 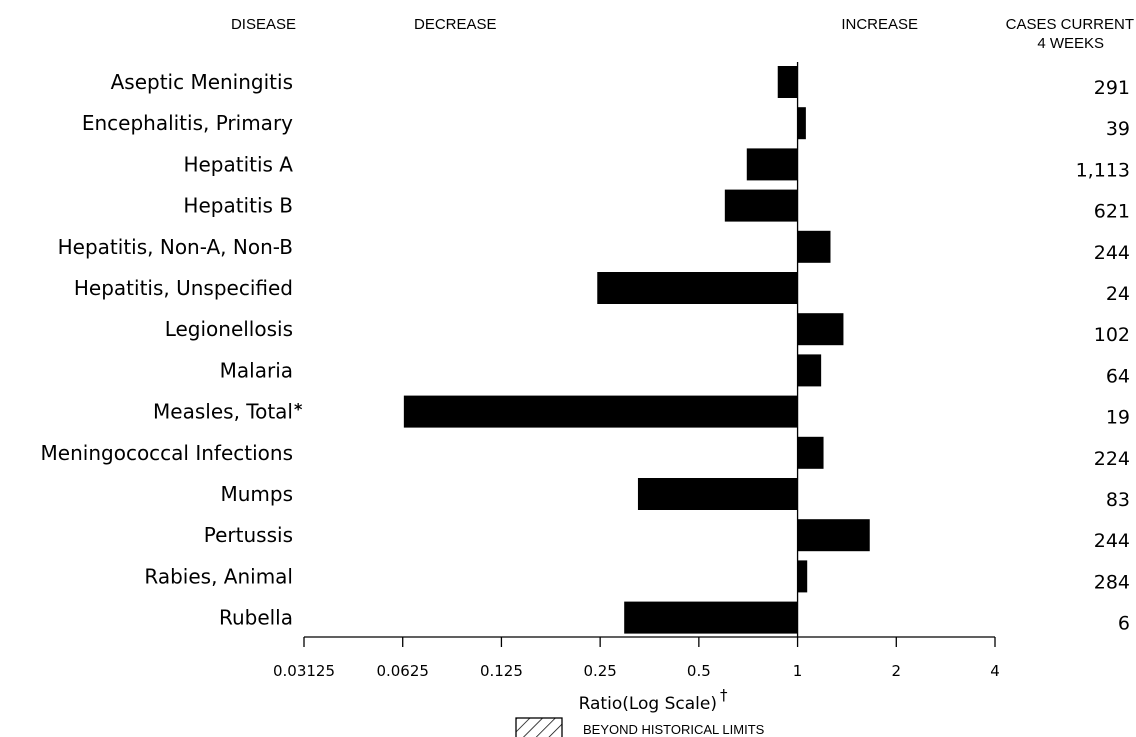 I want to click on disease-label-mark: *, so click(x=298, y=409).